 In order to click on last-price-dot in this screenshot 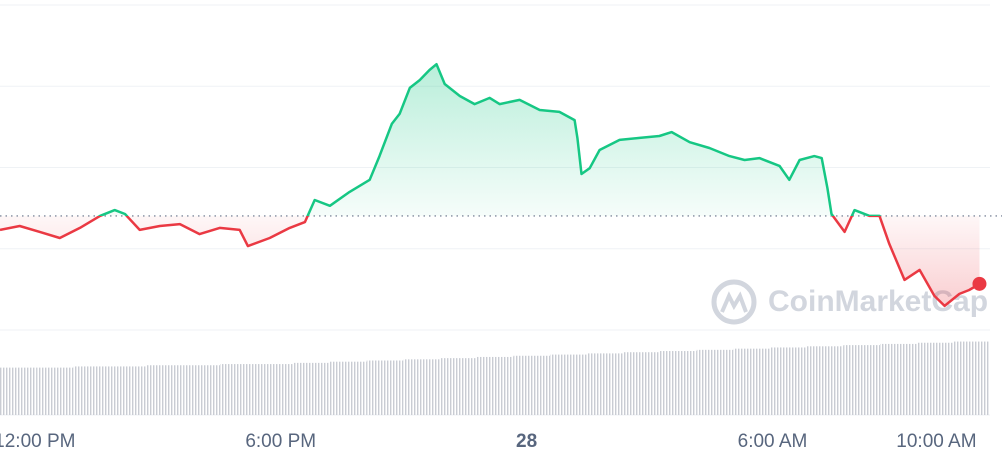, I will do `click(979, 283)`.